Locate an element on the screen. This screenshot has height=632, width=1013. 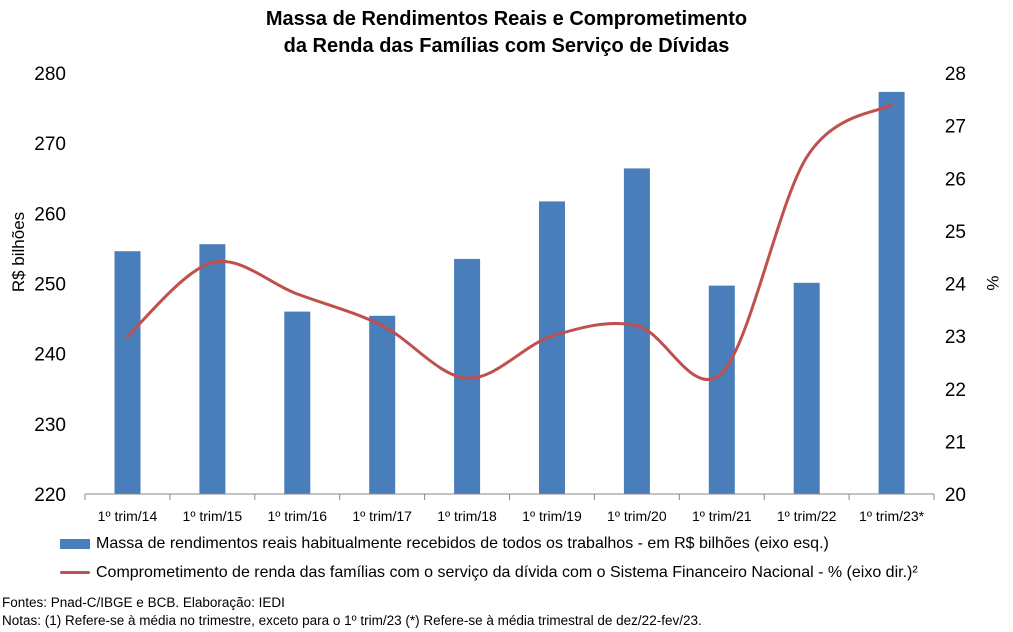
y-axis-left-ticks: 220 230 240 250 260 270 280 is located at coordinates (50, 285).